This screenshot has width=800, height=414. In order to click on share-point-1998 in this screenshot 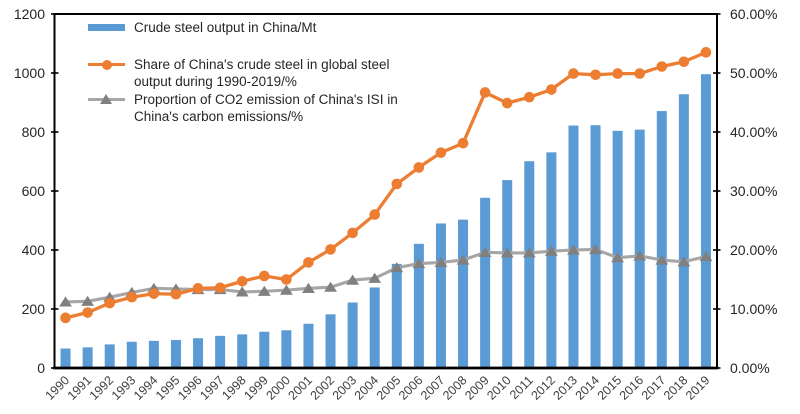, I will do `click(242, 281)`.